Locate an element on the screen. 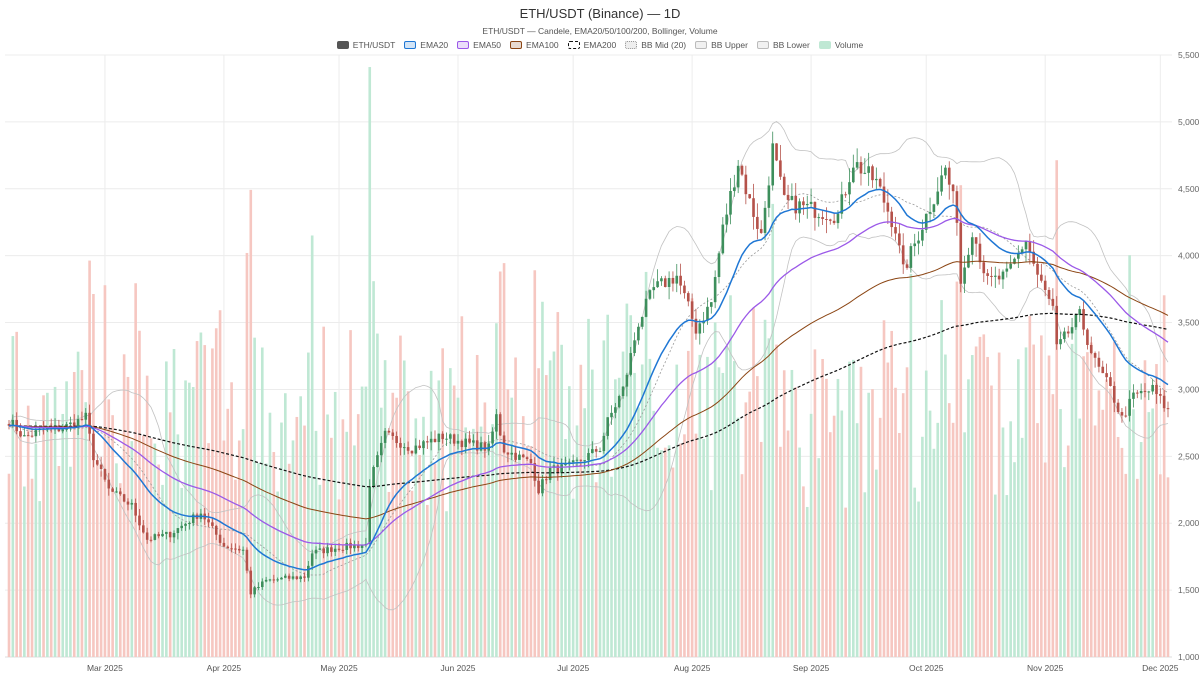 Image resolution: width=1200 pixels, height=675 pixels. y-tick-label: 5,500 is located at coordinates (1189, 55).